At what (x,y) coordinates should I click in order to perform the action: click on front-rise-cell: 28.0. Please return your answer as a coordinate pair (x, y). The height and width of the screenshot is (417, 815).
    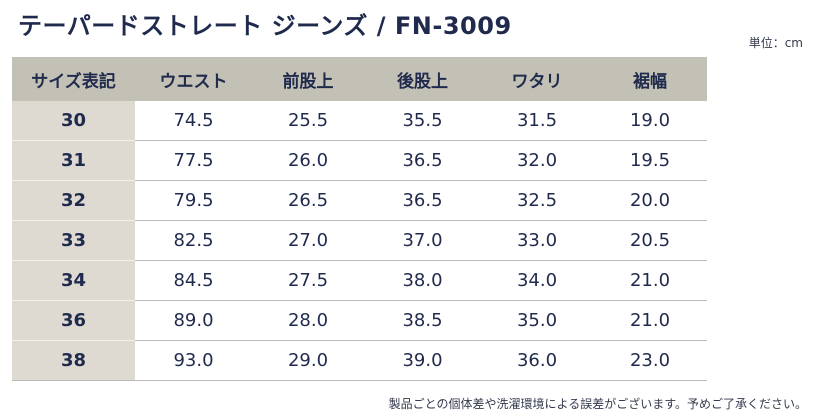
    Looking at the image, I should click on (308, 320).